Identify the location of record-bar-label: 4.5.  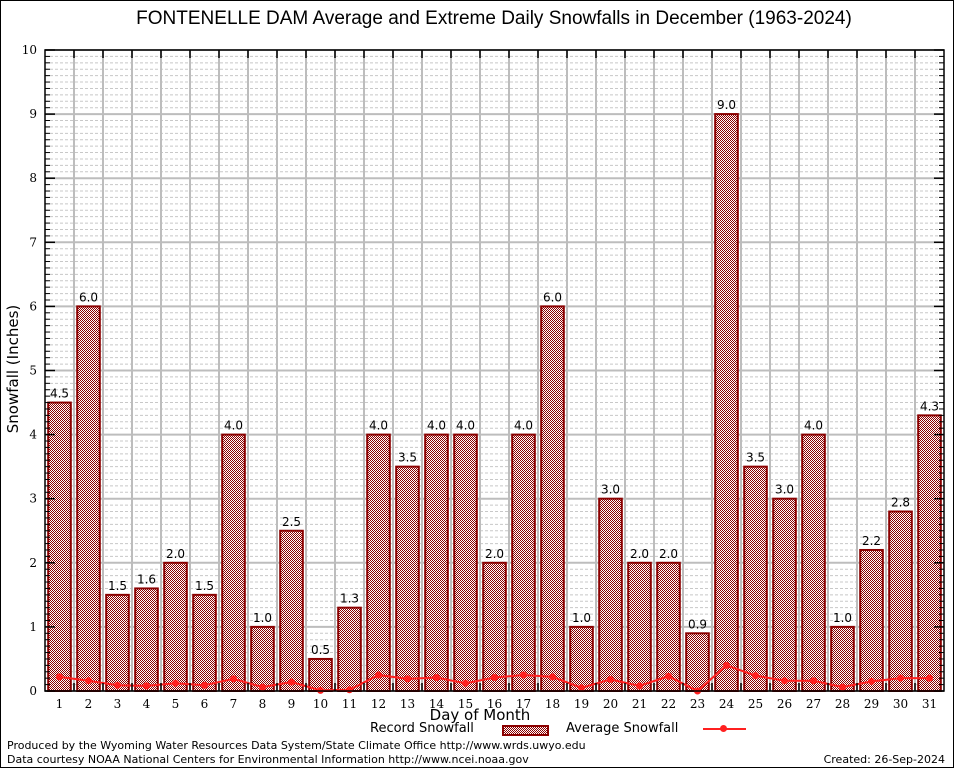
(59, 394).